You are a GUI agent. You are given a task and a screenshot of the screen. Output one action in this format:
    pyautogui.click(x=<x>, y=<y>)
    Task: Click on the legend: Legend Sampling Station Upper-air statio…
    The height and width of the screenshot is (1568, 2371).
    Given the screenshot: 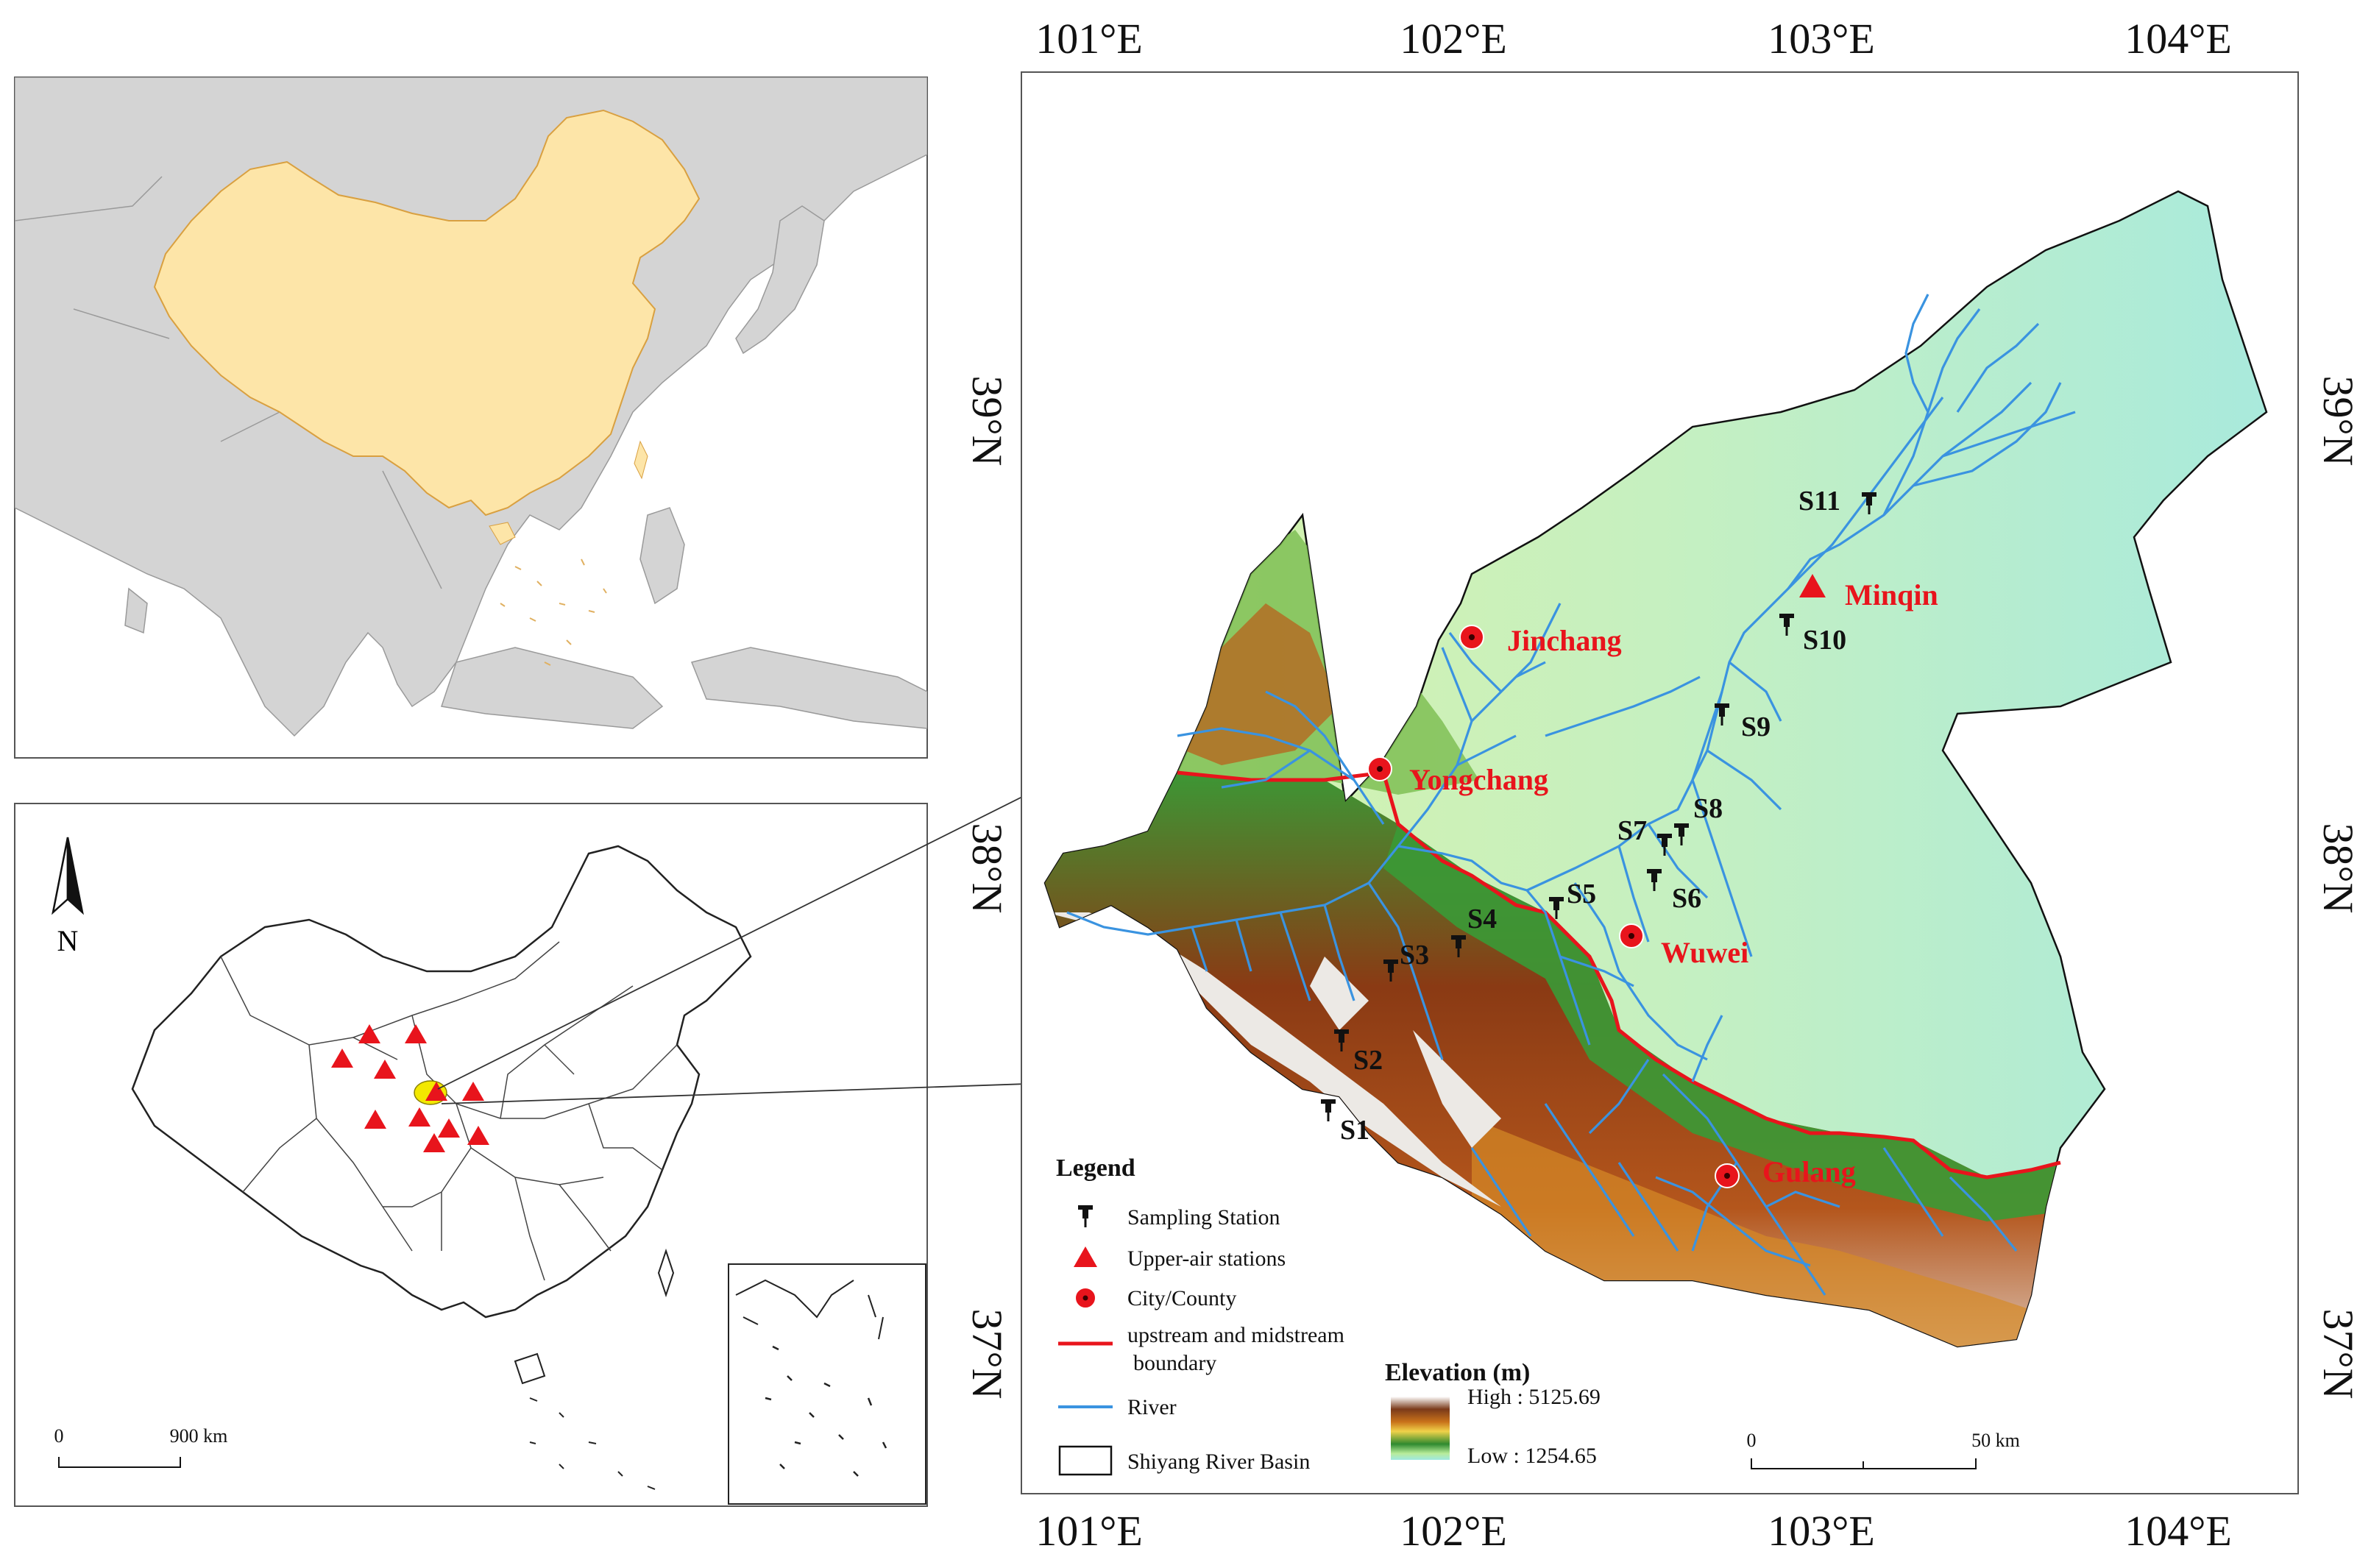 What is the action you would take?
    pyautogui.click(x=1200, y=1315)
    